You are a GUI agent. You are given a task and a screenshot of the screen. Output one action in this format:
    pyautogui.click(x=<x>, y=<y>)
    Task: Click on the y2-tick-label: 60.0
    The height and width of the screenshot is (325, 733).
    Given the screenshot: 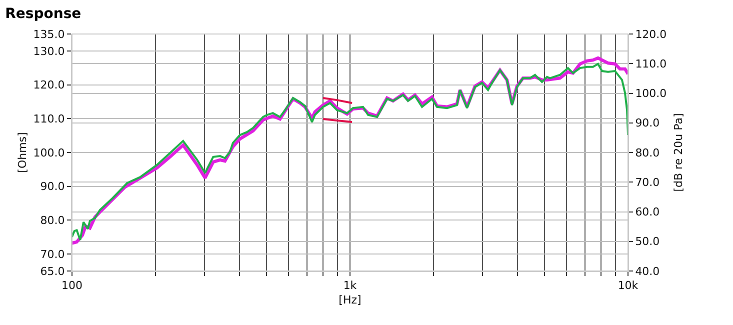 What is the action you would take?
    pyautogui.click(x=647, y=212)
    